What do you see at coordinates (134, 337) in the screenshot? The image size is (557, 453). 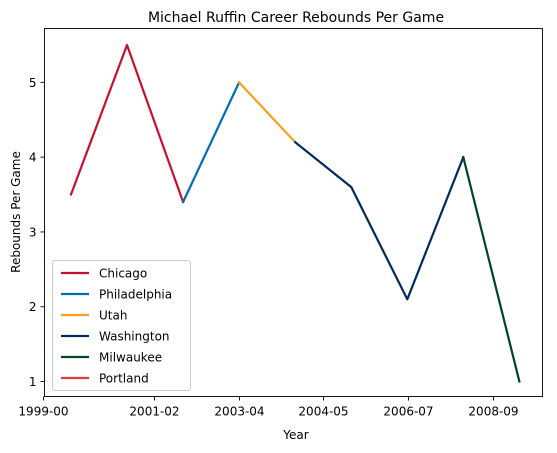 I see `legend-label: Washington` at bounding box center [134, 337].